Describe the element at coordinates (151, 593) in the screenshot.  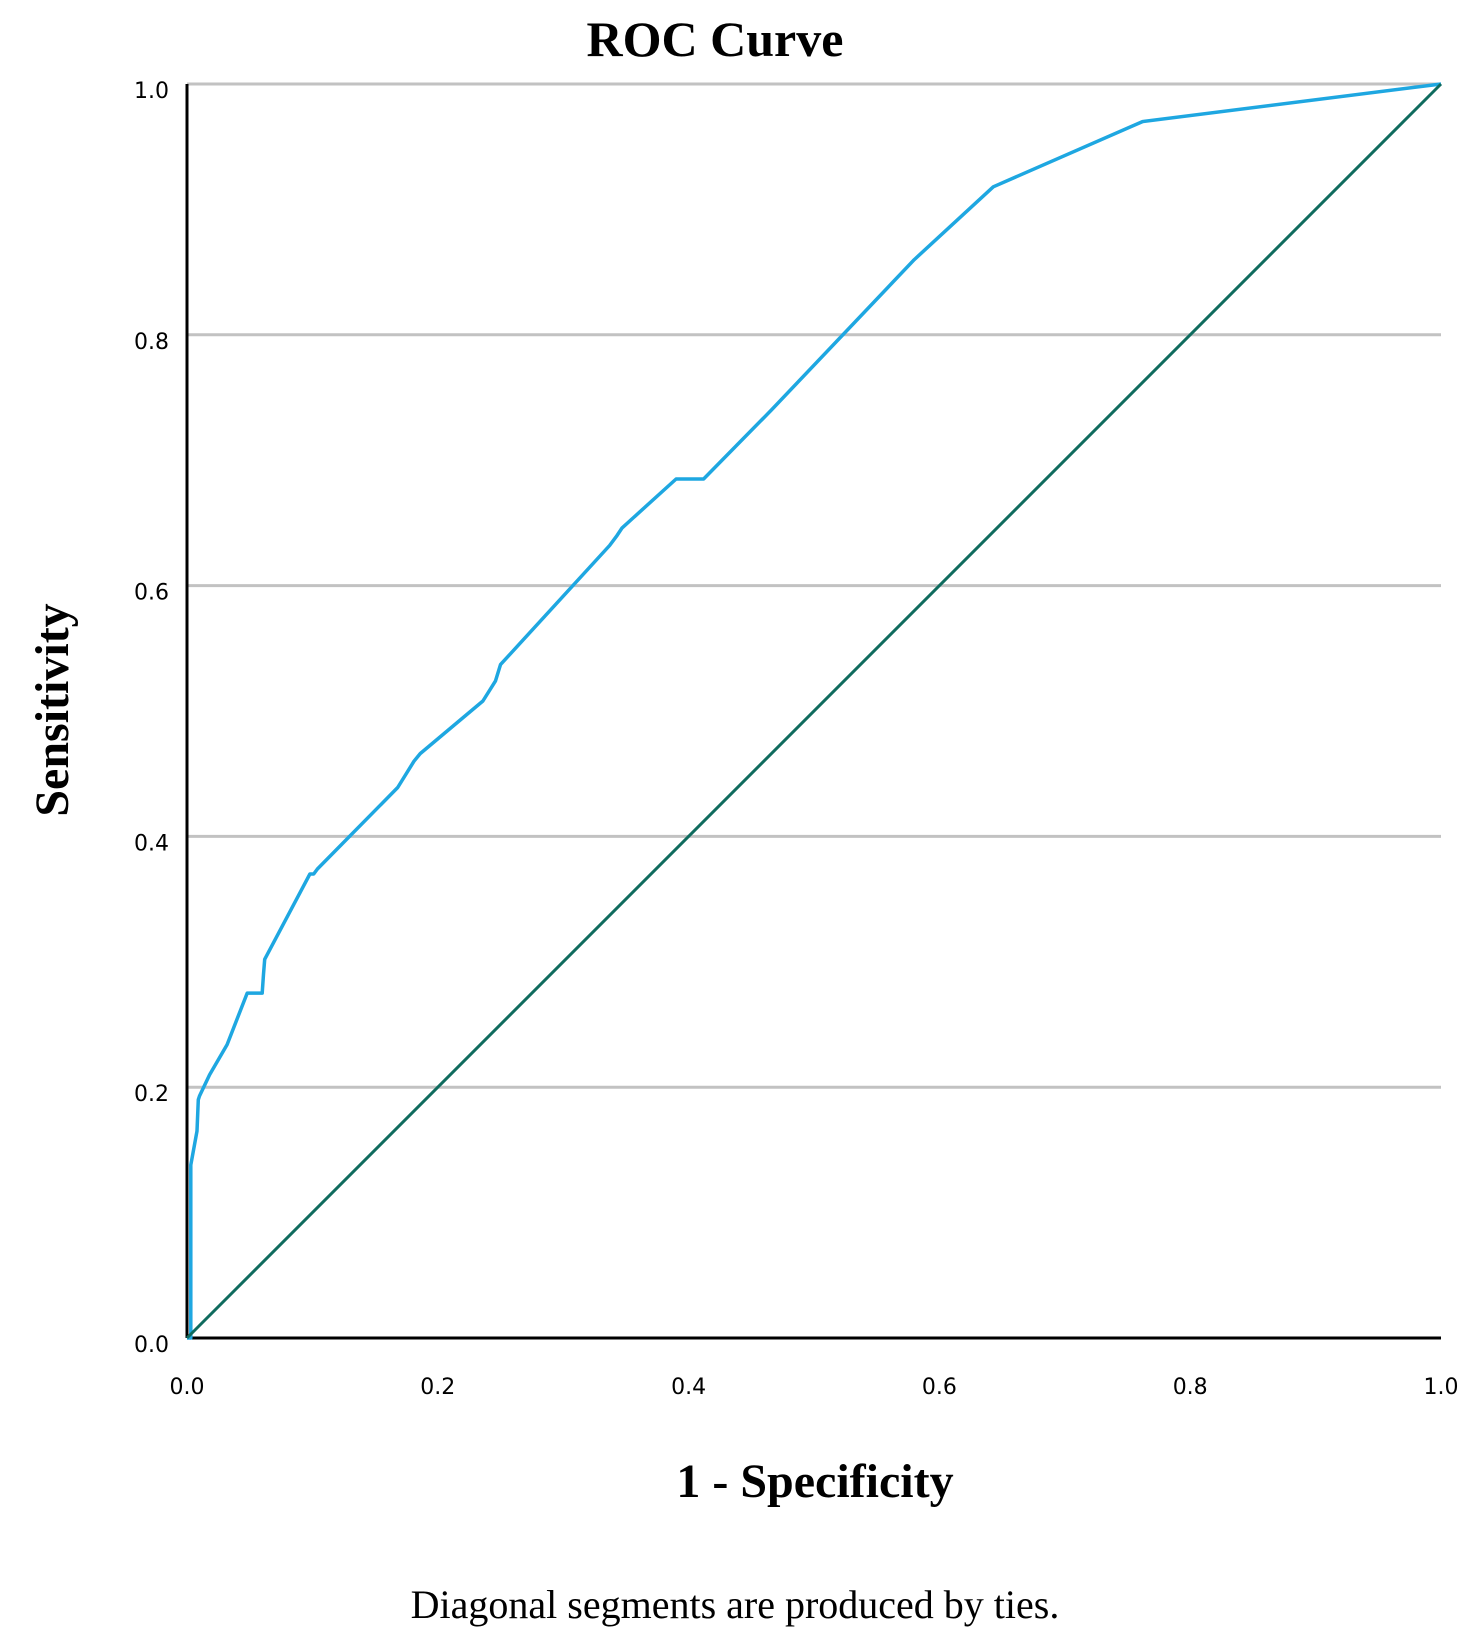
I see `y-tick-label: 0.6` at that location.